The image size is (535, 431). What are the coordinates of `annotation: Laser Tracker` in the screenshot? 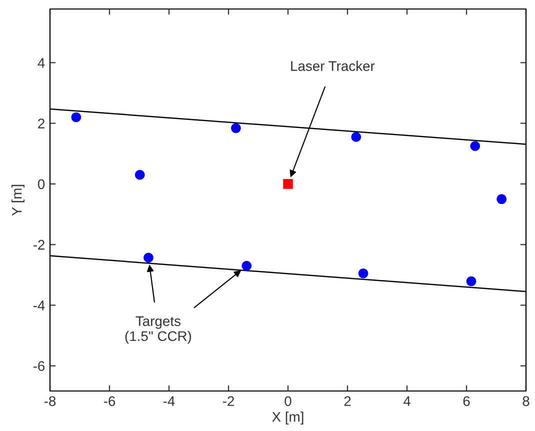 It's located at (333, 65).